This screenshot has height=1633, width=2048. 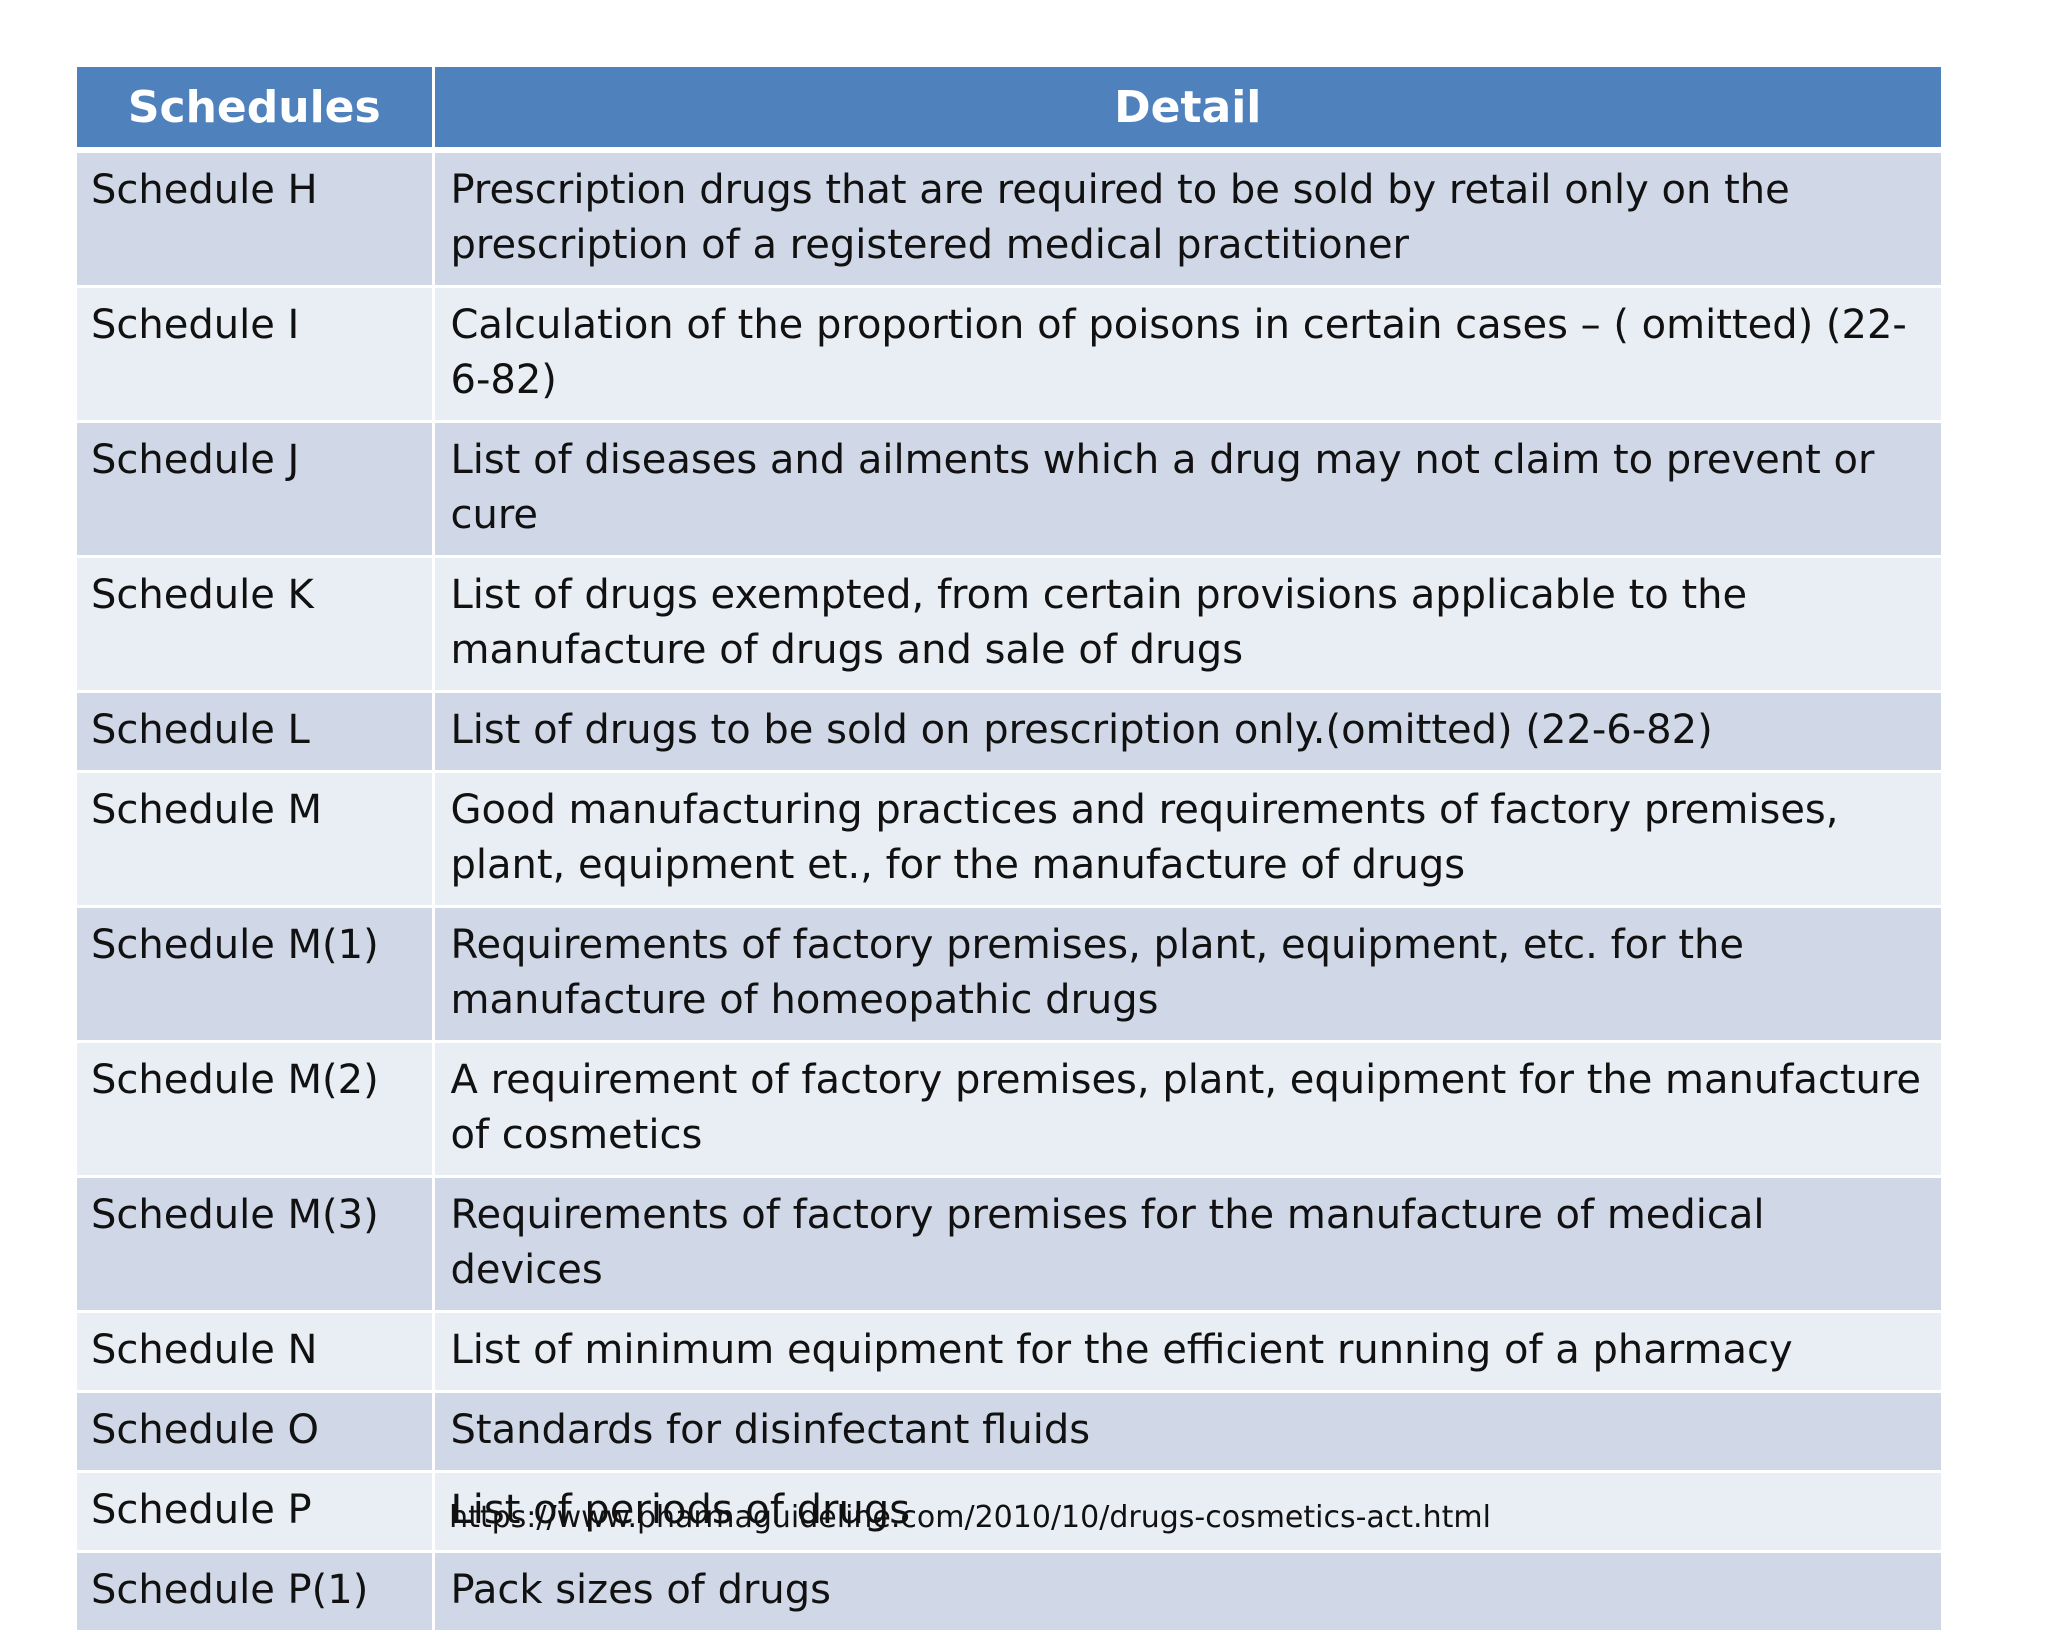 I want to click on schedule-cell: Schedule K, so click(x=256, y=624).